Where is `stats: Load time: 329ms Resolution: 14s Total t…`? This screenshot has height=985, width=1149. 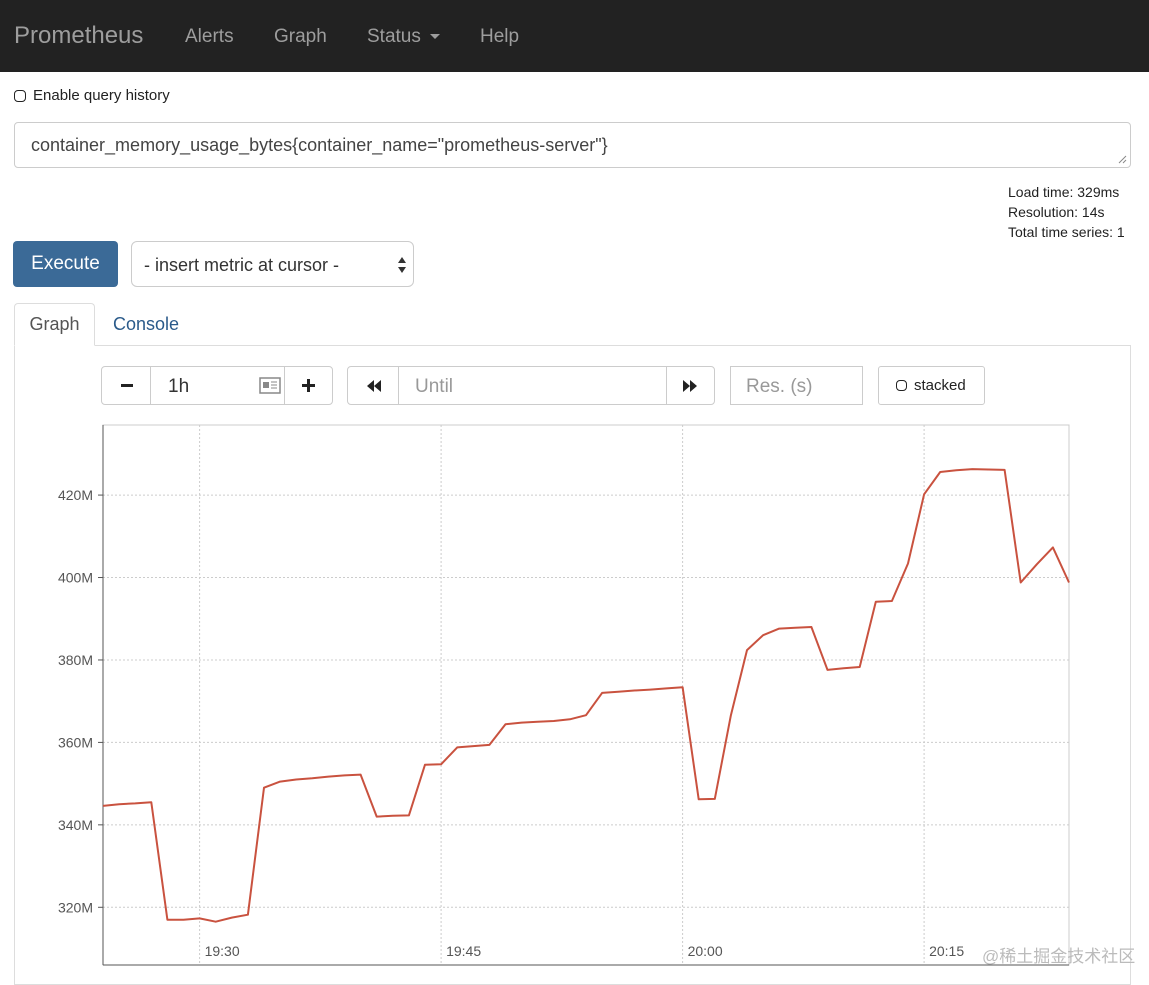
stats: Load time: 329ms Resolution: 14s Total t… is located at coordinates (1066, 212).